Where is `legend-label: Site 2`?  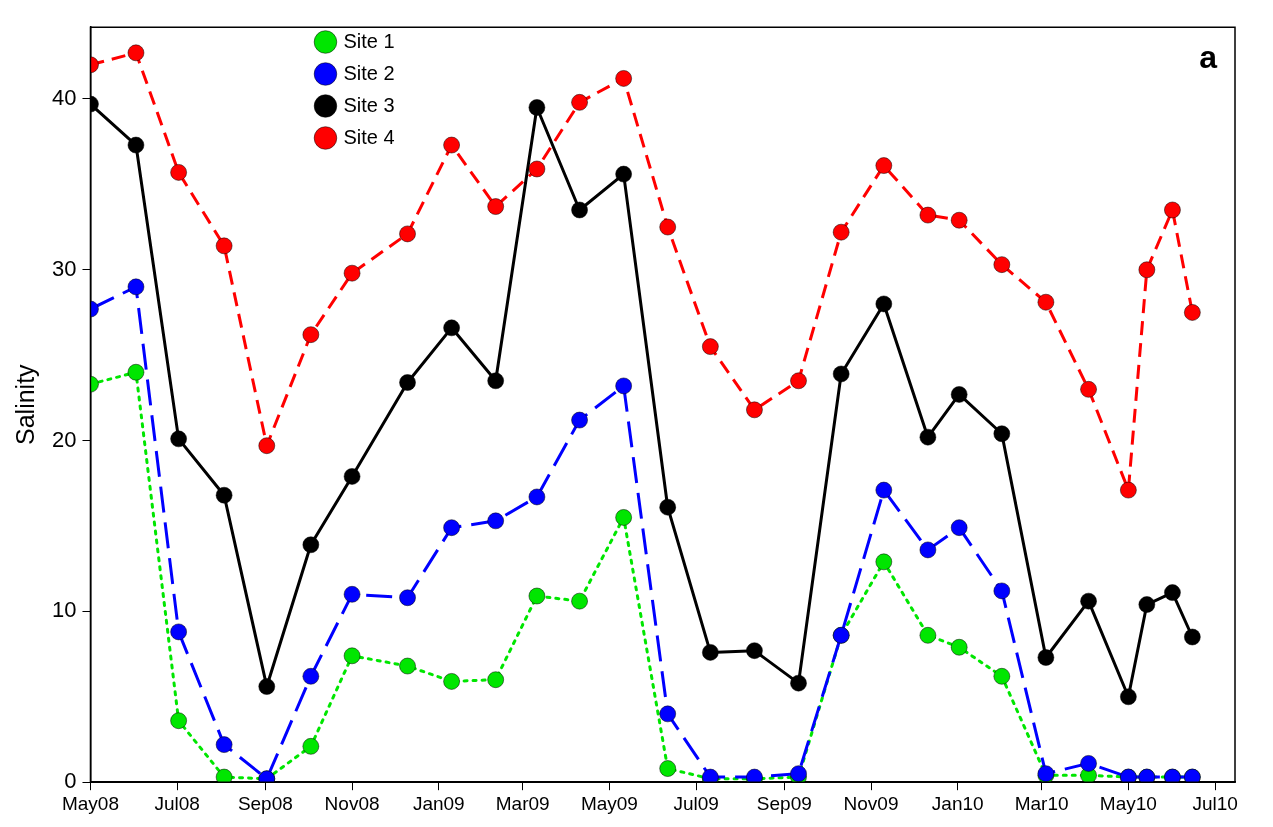 legend-label: Site 2 is located at coordinates (369, 72).